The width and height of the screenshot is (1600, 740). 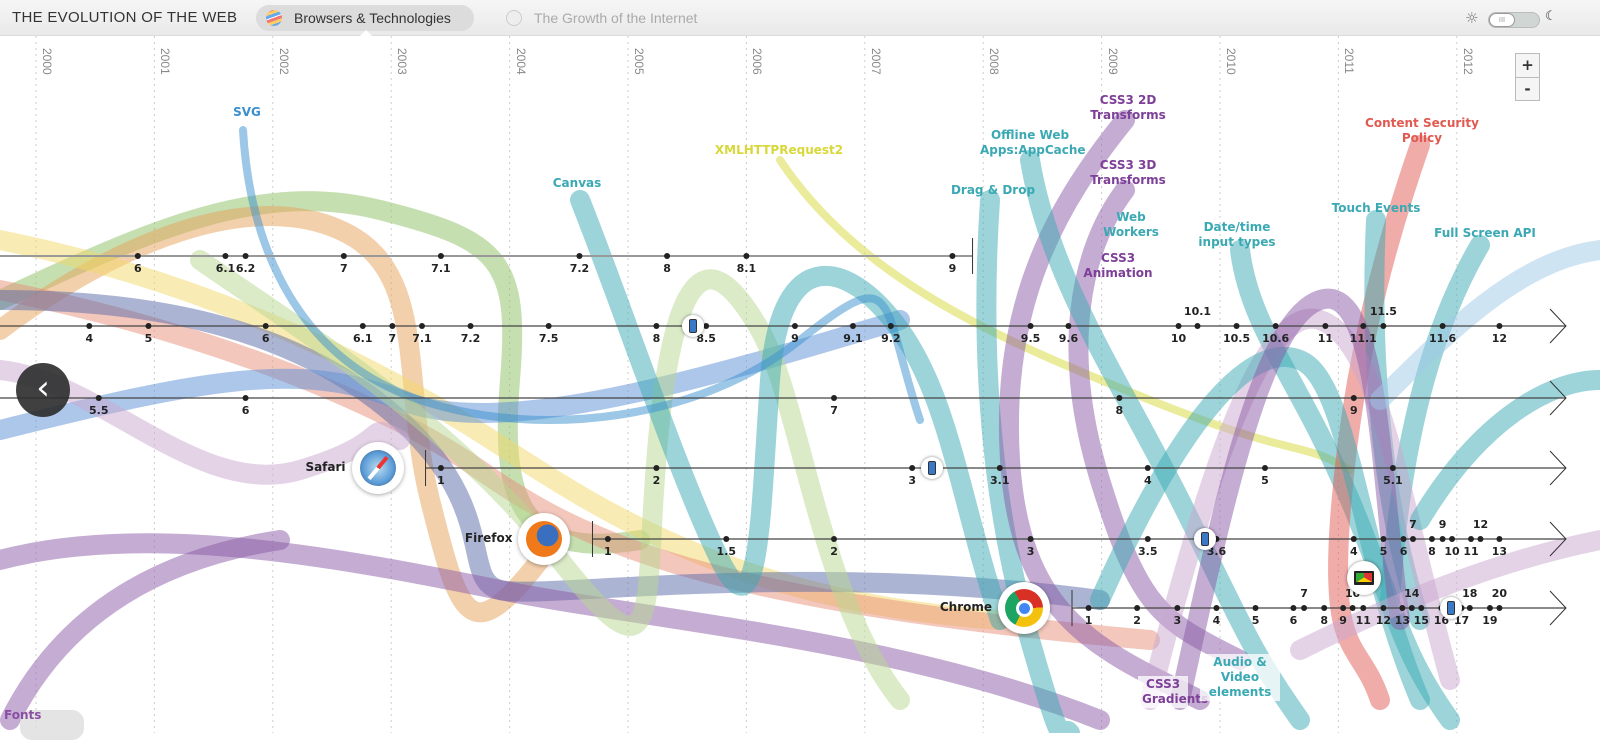 What do you see at coordinates (1376, 208) in the screenshot?
I see `tech-label: Touch Events` at bounding box center [1376, 208].